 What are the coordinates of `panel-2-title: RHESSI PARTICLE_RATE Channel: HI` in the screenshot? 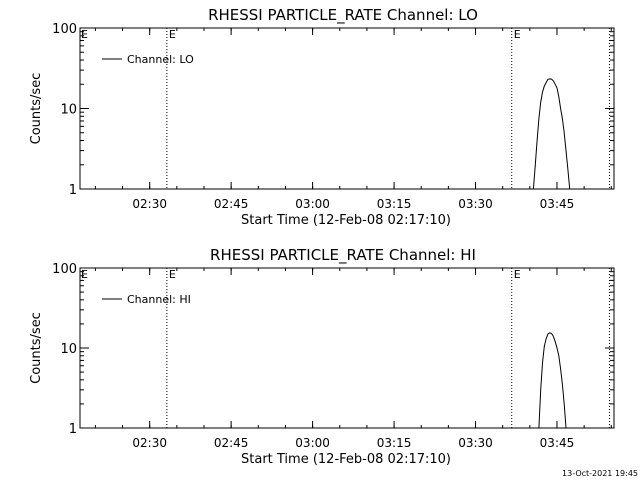 It's located at (343, 255).